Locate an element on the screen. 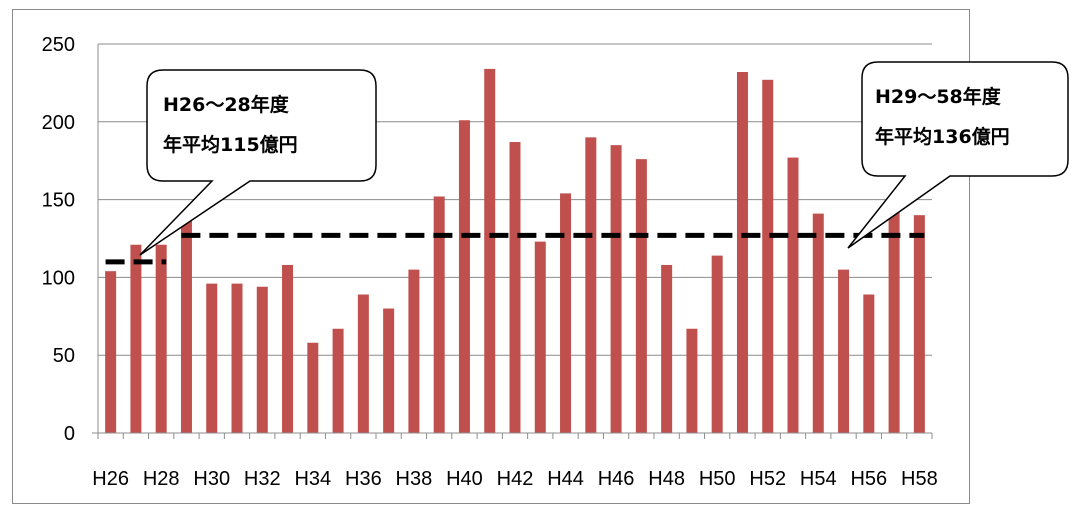 The image size is (1074, 508). callout-line2: 年平均136億円 is located at coordinates (942, 136).